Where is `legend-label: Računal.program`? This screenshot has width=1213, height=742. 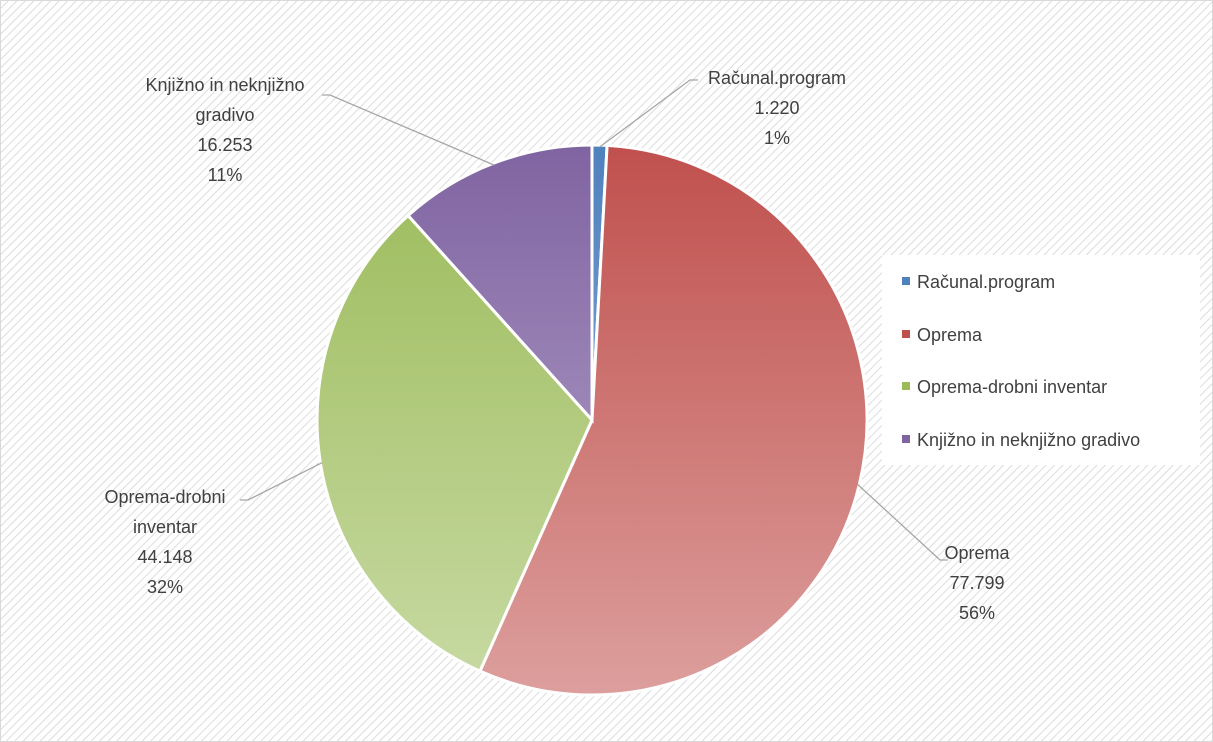 legend-label: Računal.program is located at coordinates (986, 282).